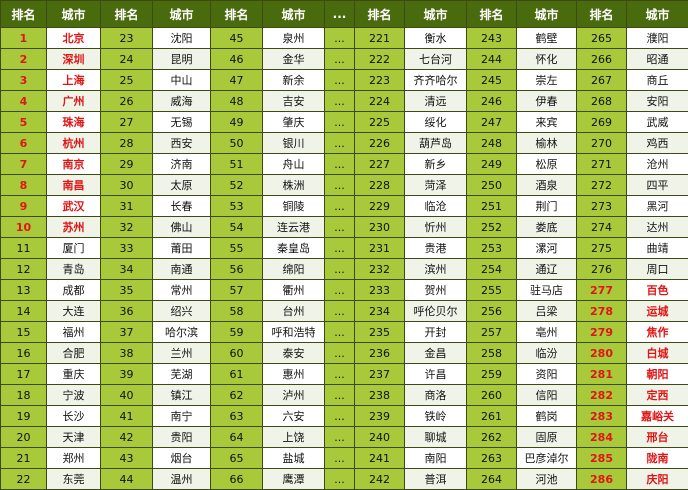 The height and width of the screenshot is (490, 688). I want to click on rank-cell: 271, so click(602, 164).